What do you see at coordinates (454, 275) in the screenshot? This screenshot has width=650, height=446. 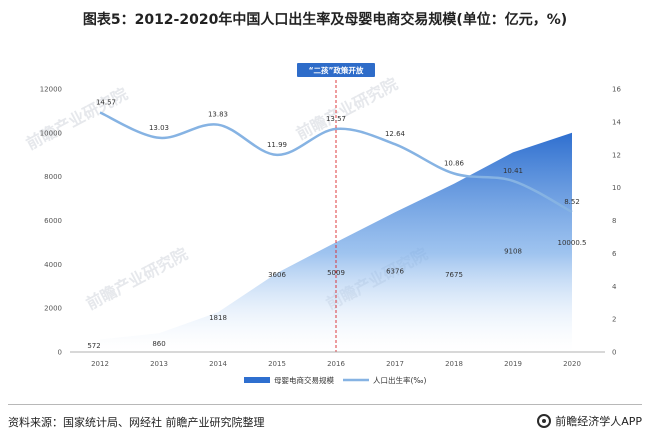 I see `area-value-label: 7675` at bounding box center [454, 275].